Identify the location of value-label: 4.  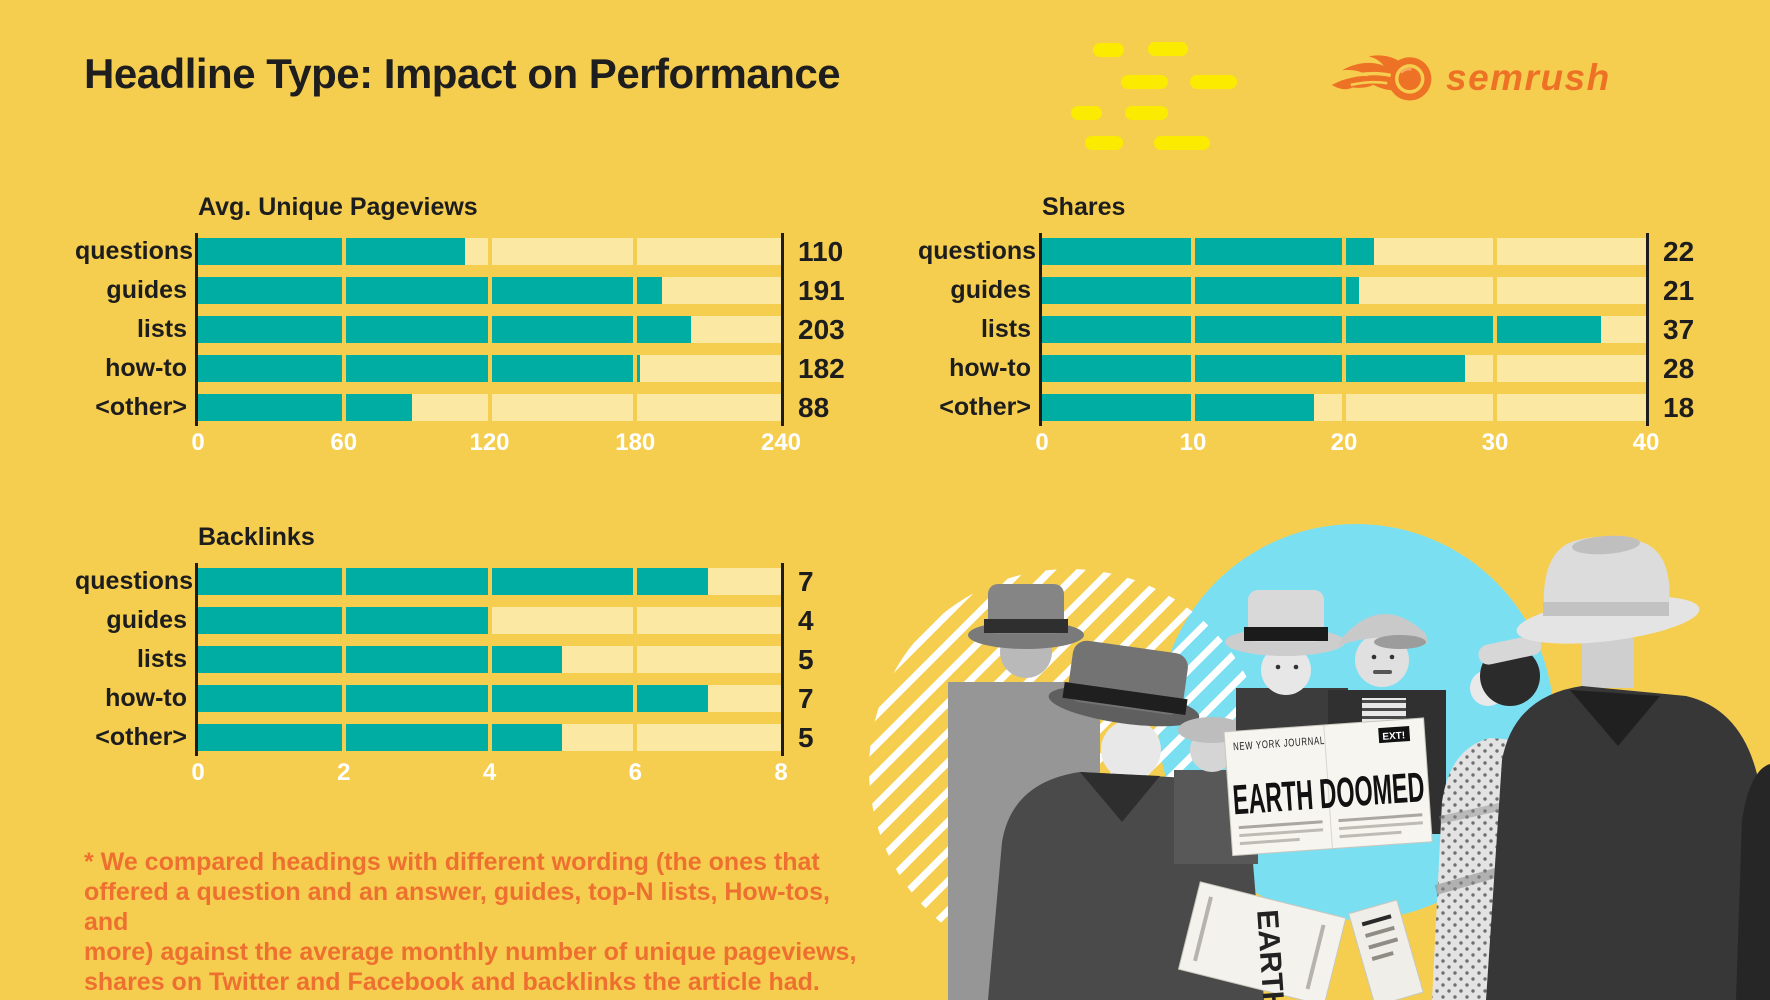
(806, 620).